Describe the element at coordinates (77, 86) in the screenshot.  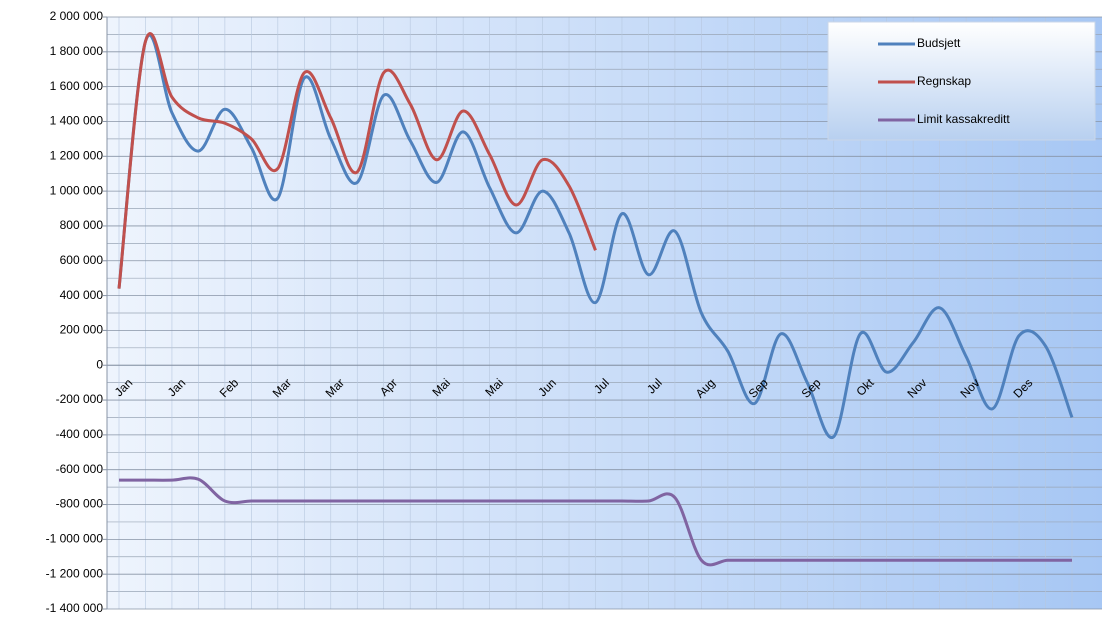
I see `y-tick-label: 1 600 000` at that location.